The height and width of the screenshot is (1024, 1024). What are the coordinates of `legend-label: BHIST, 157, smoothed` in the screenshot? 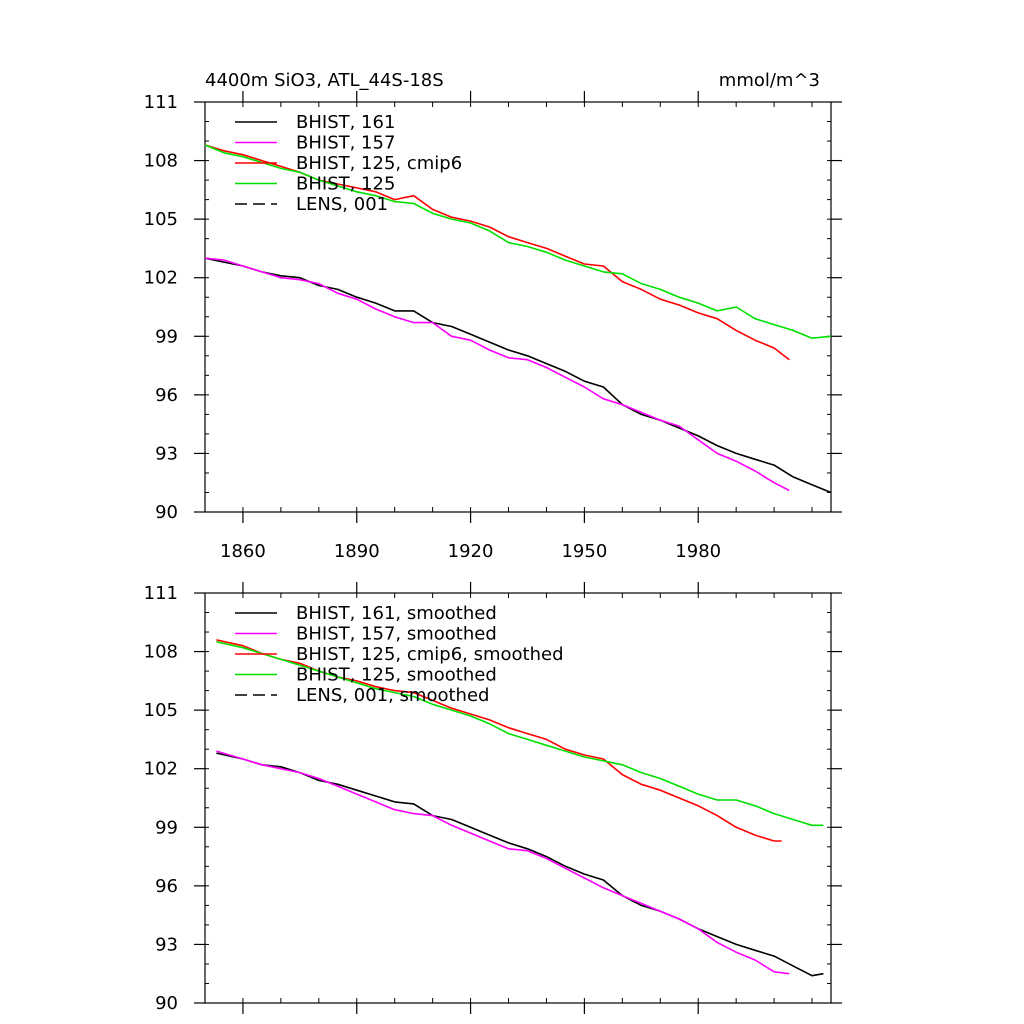 It's located at (396, 634).